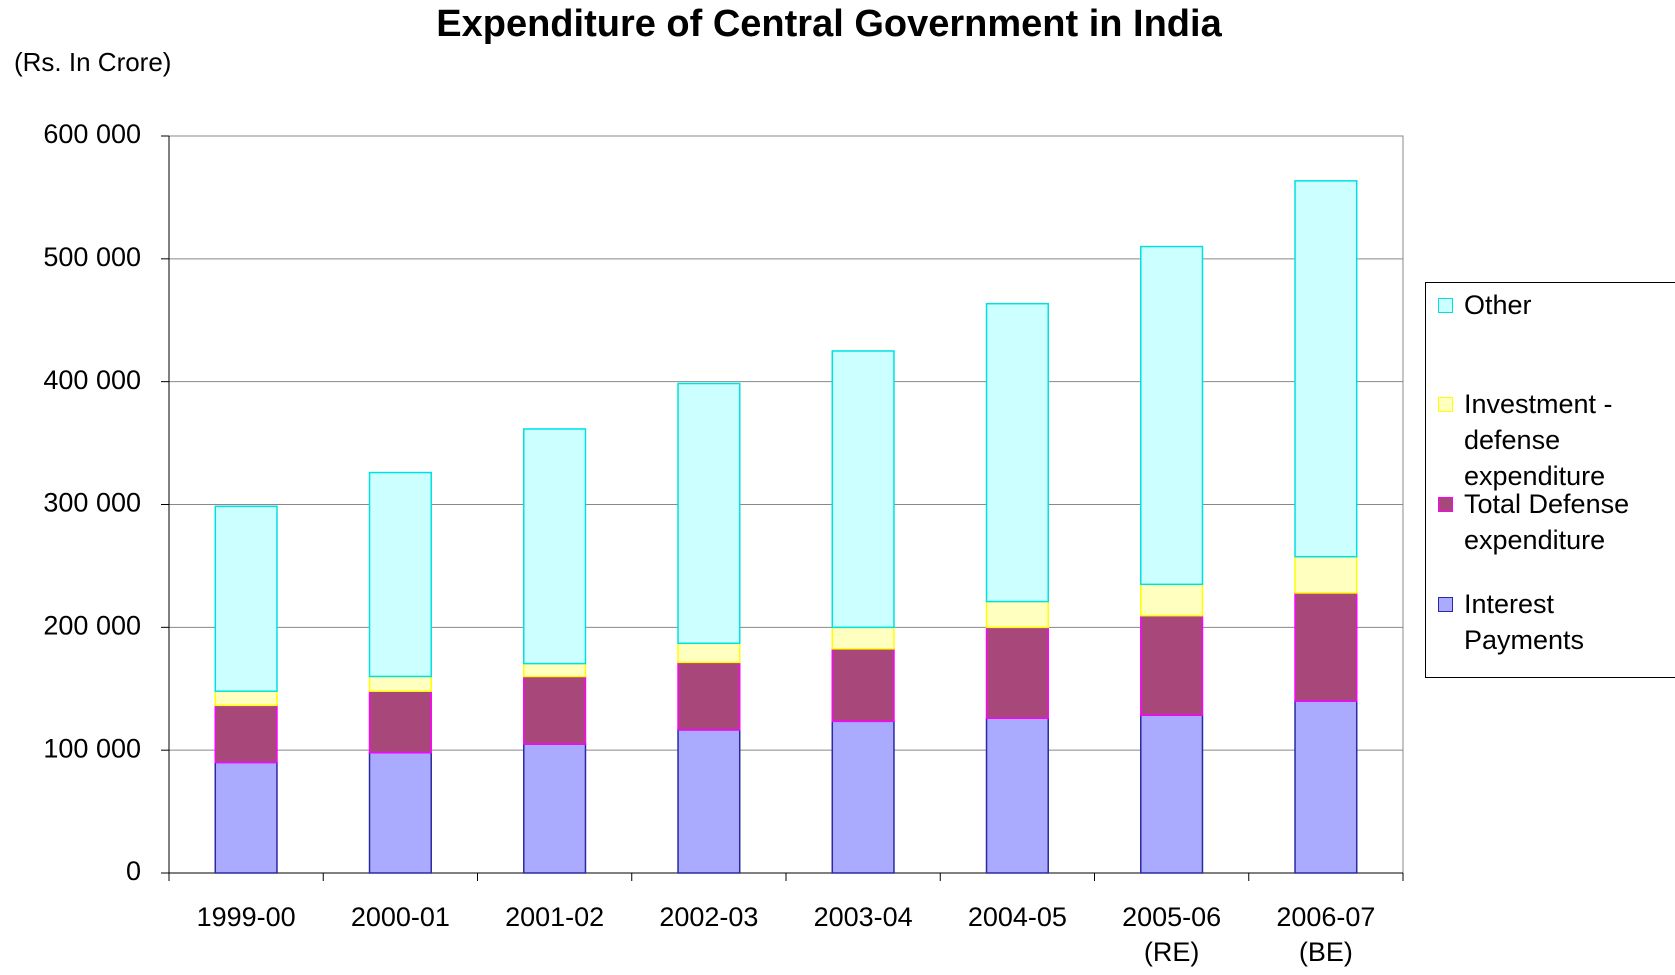  I want to click on x-tick-label: 2002-03, so click(709, 917).